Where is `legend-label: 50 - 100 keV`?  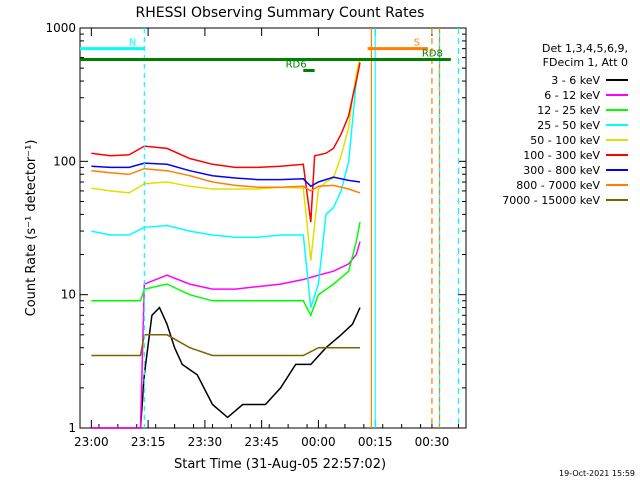 legend-label: 50 - 100 keV is located at coordinates (565, 140).